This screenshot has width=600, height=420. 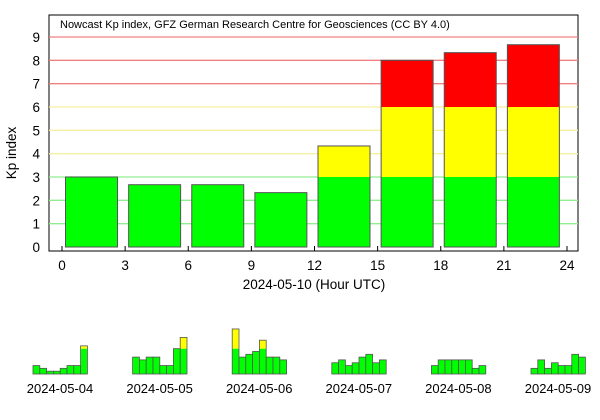 What do you see at coordinates (36, 177) in the screenshot?
I see `y-tick-label: 3` at bounding box center [36, 177].